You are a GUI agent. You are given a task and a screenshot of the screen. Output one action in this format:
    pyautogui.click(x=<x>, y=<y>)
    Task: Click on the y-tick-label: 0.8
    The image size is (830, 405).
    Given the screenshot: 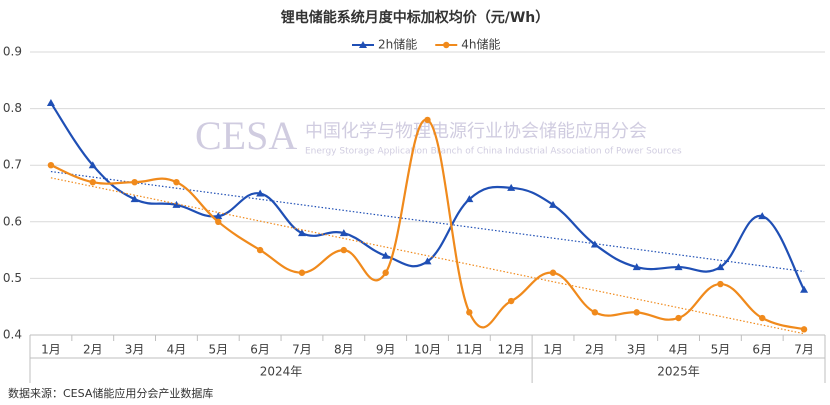 What is the action you would take?
    pyautogui.click(x=12, y=108)
    